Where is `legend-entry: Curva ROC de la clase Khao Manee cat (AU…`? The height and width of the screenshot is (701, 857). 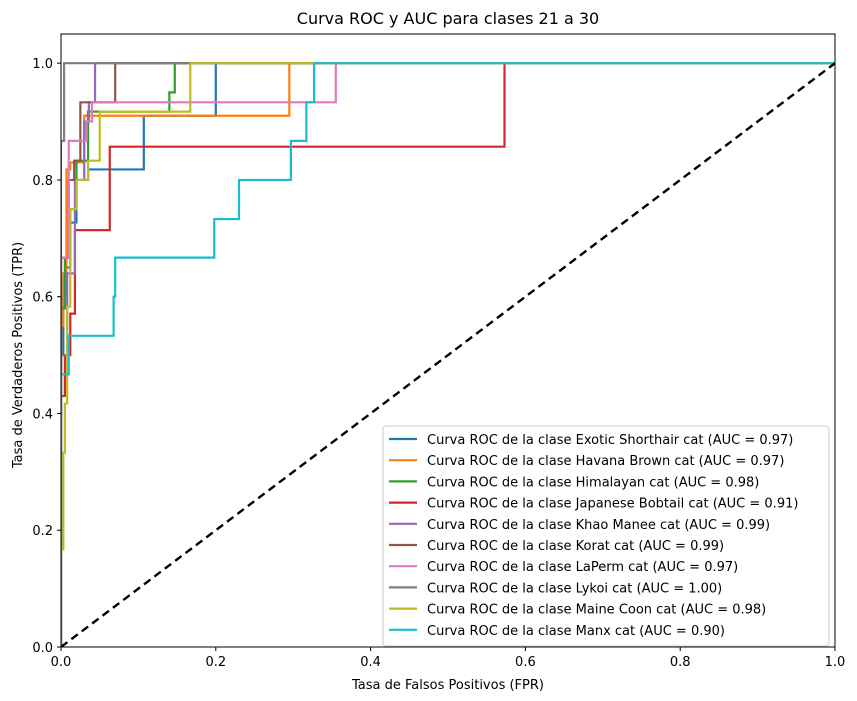 legend-entry: Curva ROC de la clase Khao Manee cat (AU… is located at coordinates (598, 525).